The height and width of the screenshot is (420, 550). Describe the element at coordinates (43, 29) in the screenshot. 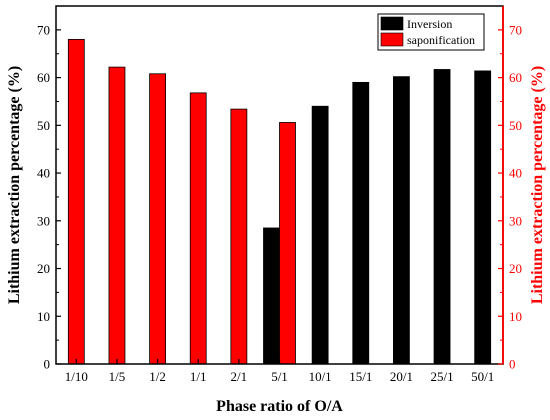

I see `left-tick-label: 70` at that location.